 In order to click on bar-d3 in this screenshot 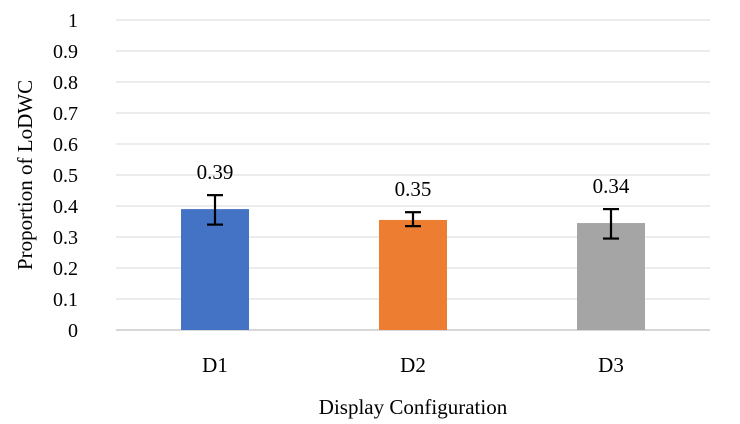, I will do `click(611, 276)`.